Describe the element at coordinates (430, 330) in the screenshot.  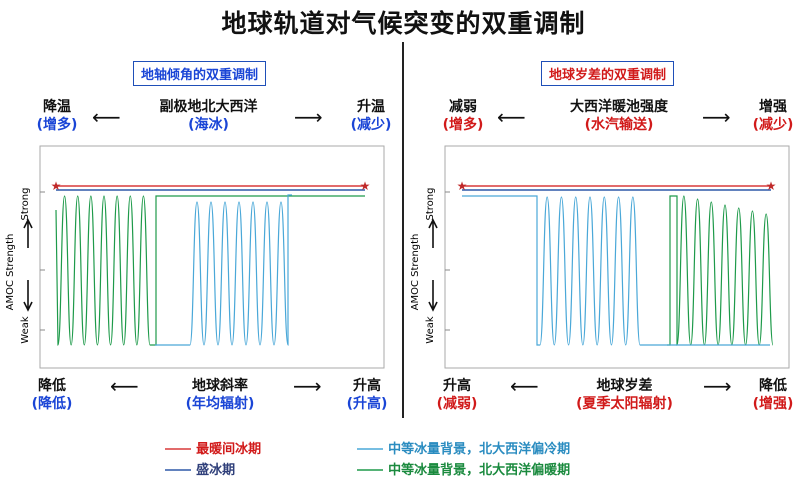
I see `right-ytick-weak: Weak` at that location.